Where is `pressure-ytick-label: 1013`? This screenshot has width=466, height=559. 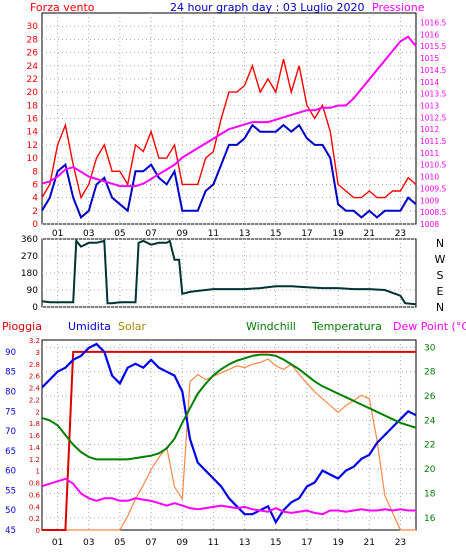 pressure-ytick-label: 1013 is located at coordinates (429, 105).